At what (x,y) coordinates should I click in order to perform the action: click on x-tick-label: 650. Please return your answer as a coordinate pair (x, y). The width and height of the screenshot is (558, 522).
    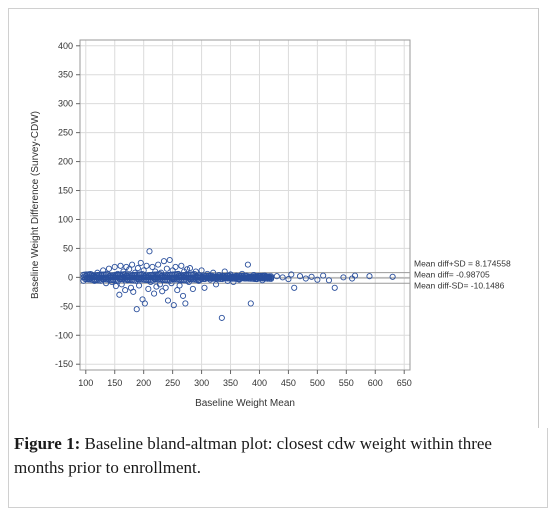
    Looking at the image, I should click on (404, 383).